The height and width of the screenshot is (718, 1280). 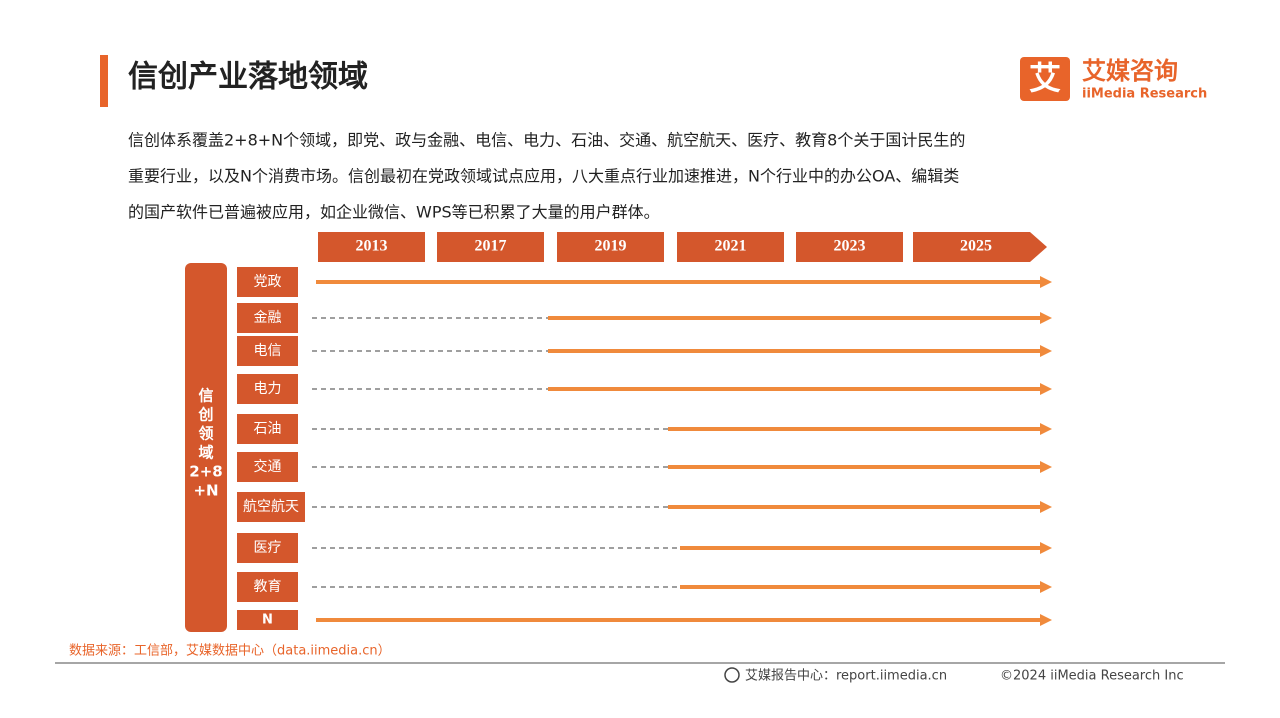 I want to click on row-label: 医疗, so click(x=268, y=548).